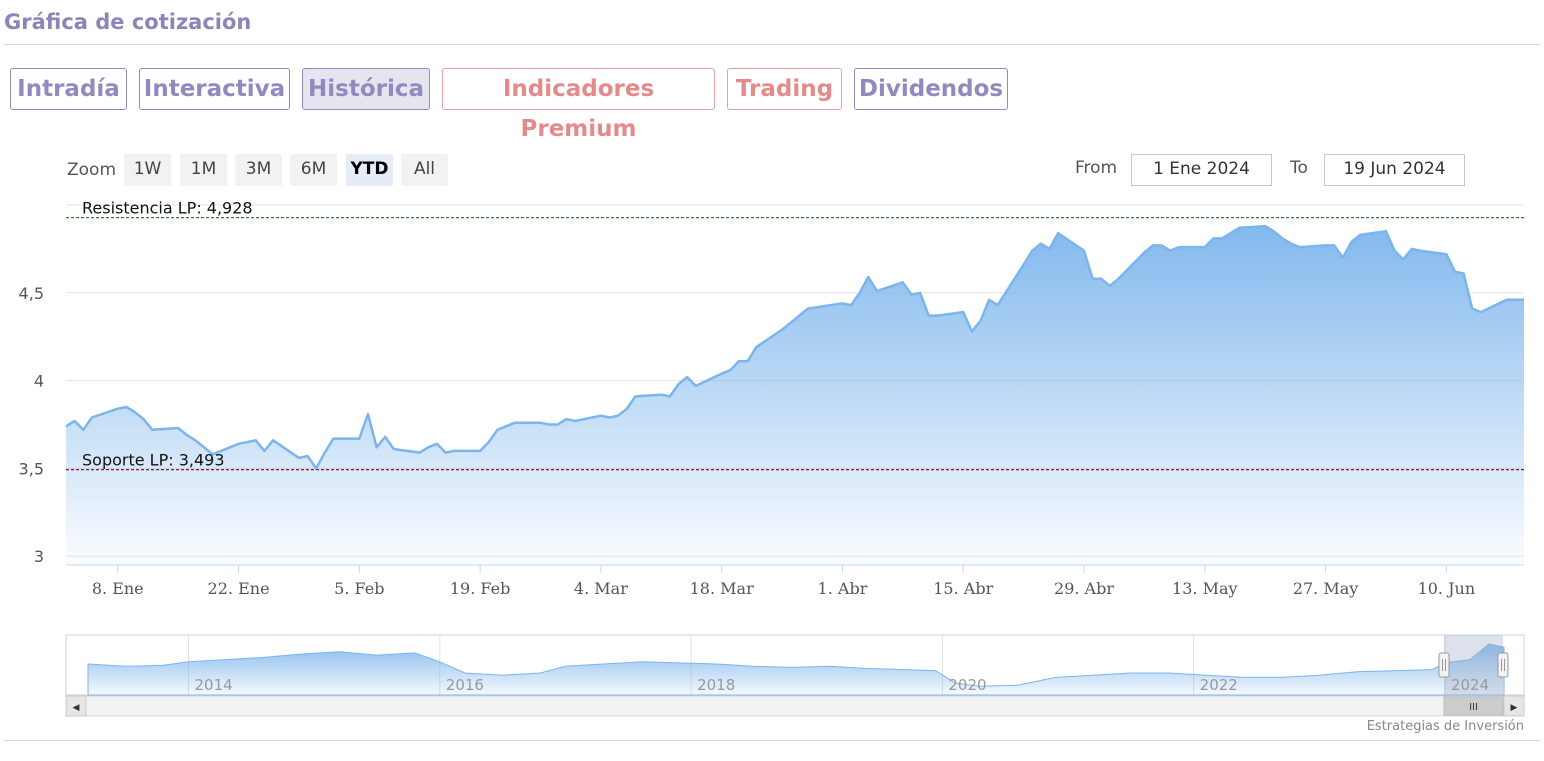  Describe the element at coordinates (313, 170) in the screenshot. I see `zoom-6m-button: 6M` at that location.